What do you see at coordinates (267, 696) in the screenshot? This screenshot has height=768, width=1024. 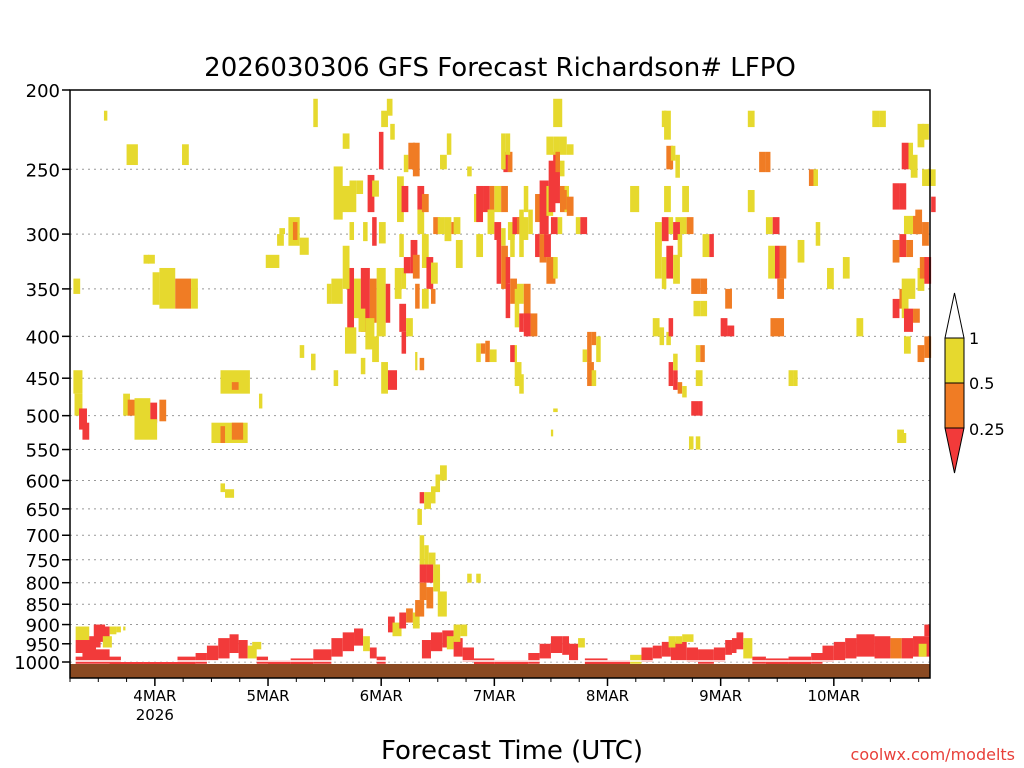 I see `x-tick-label: 5MAR` at bounding box center [267, 696].